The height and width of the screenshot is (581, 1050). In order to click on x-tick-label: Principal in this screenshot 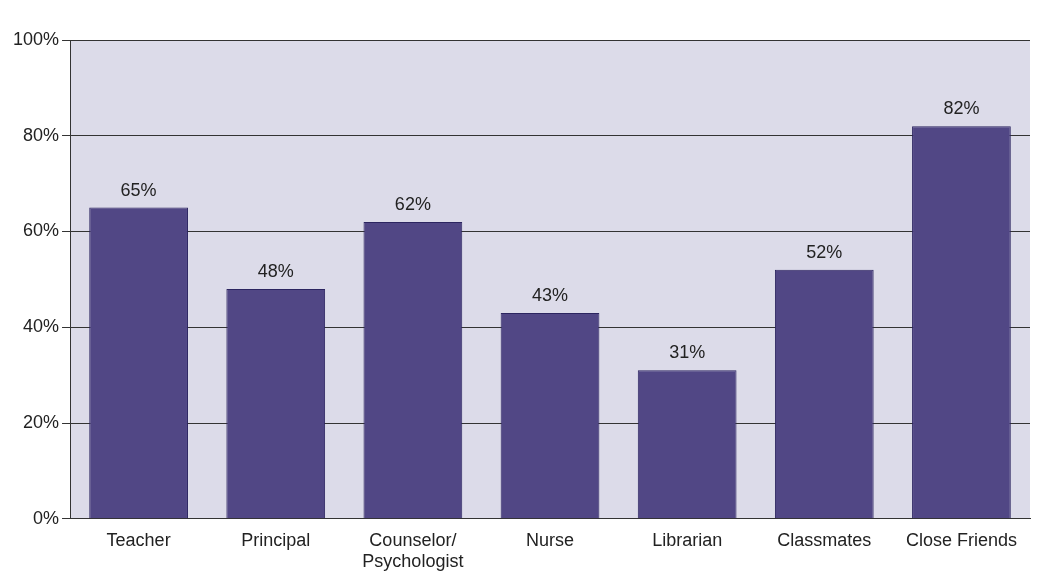, I will do `click(276, 539)`.